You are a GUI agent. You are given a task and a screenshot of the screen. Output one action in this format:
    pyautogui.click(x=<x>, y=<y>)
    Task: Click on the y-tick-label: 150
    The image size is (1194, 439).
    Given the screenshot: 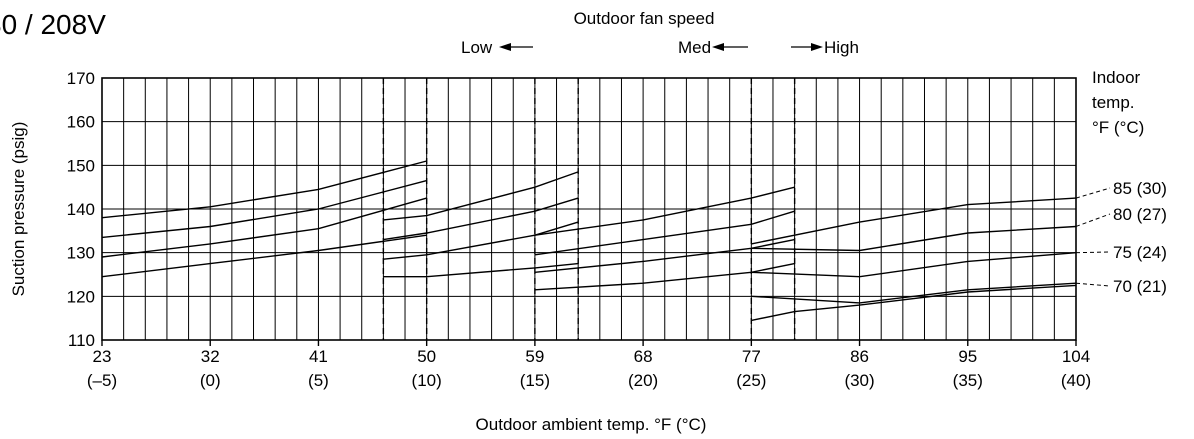 What is the action you would take?
    pyautogui.click(x=81, y=165)
    